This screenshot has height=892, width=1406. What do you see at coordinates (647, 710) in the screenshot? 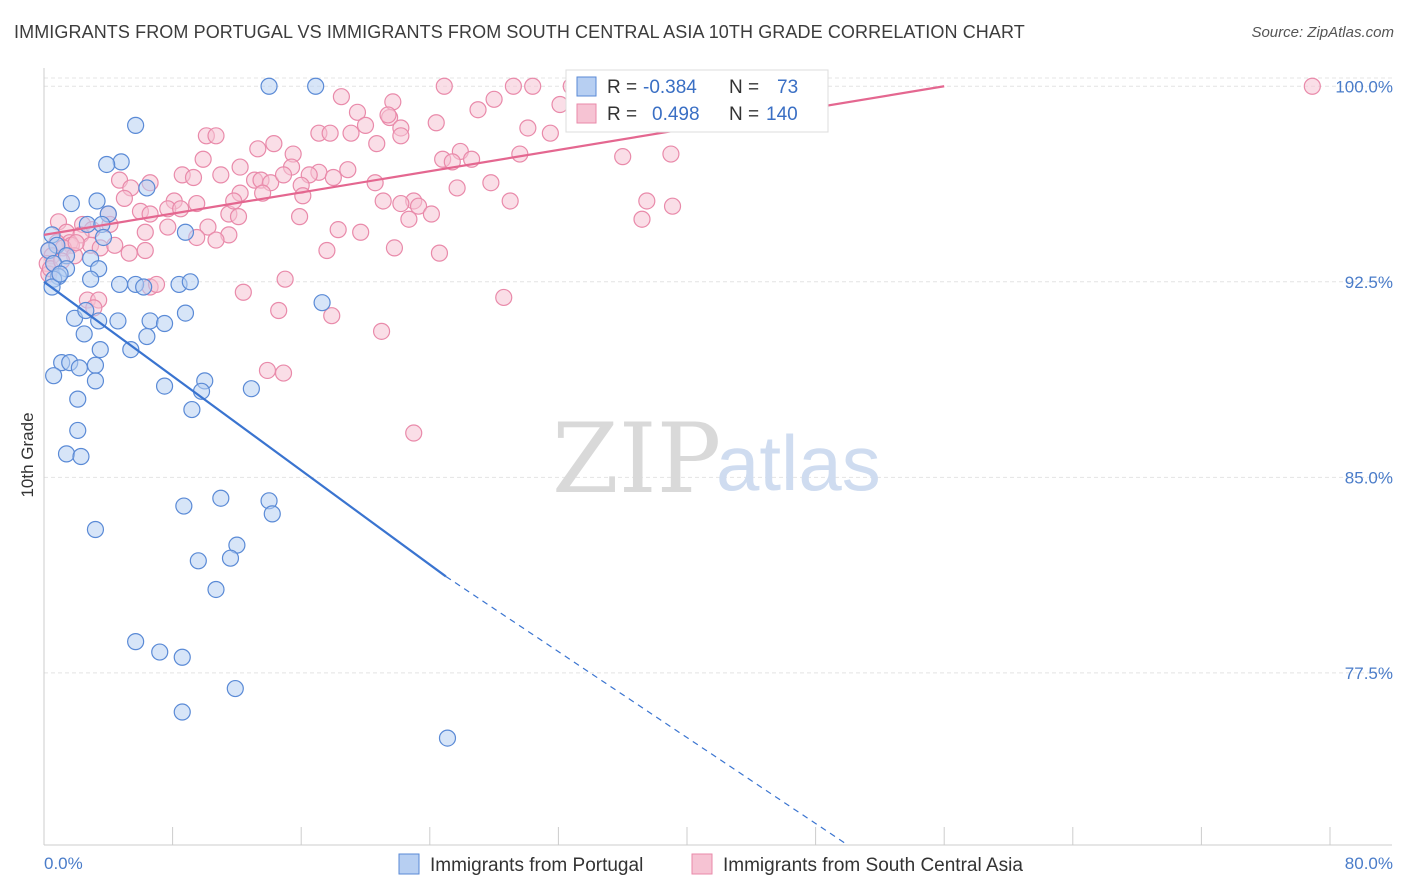
I see `portugal-trend-extension` at bounding box center [647, 710].